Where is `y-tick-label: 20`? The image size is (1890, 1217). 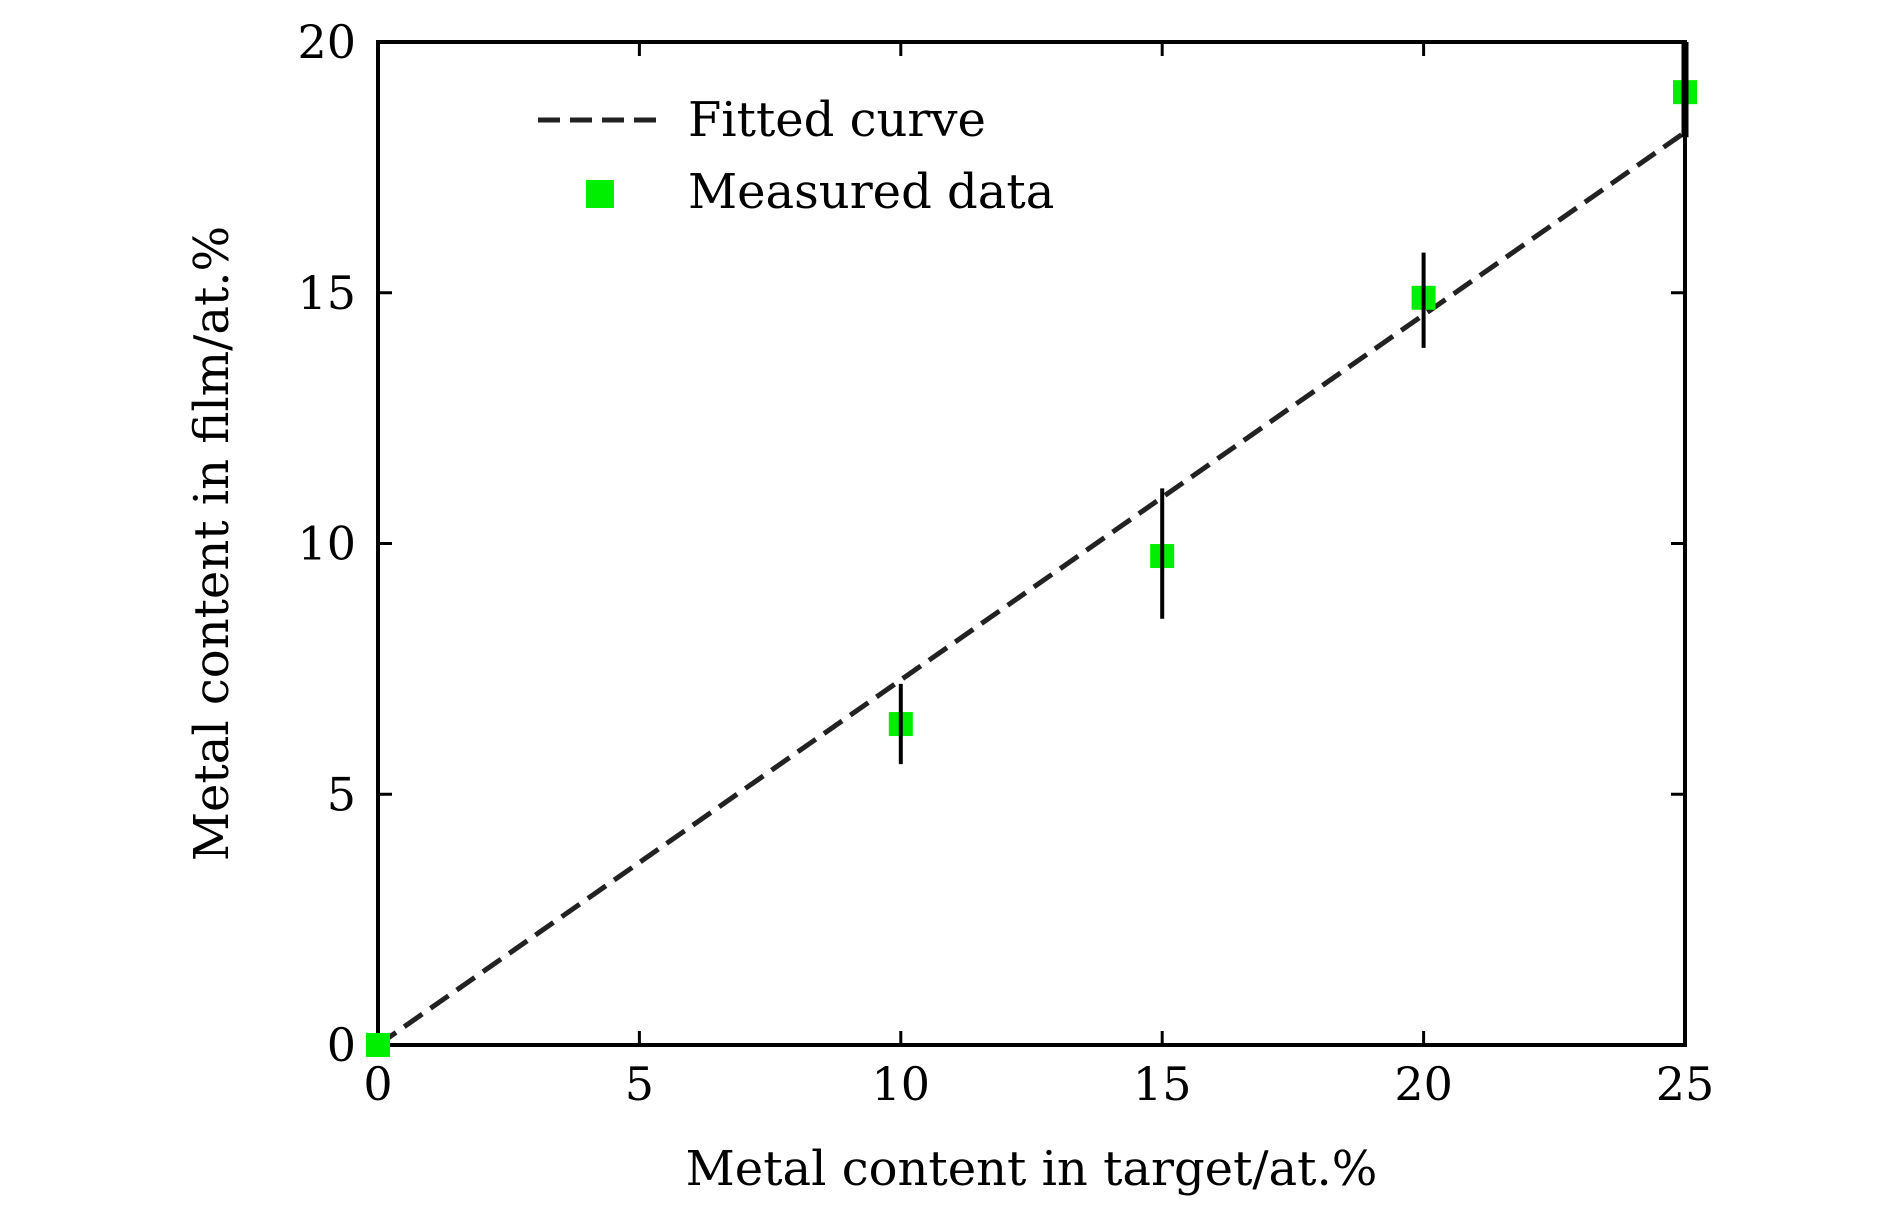 y-tick-label: 20 is located at coordinates (326, 42).